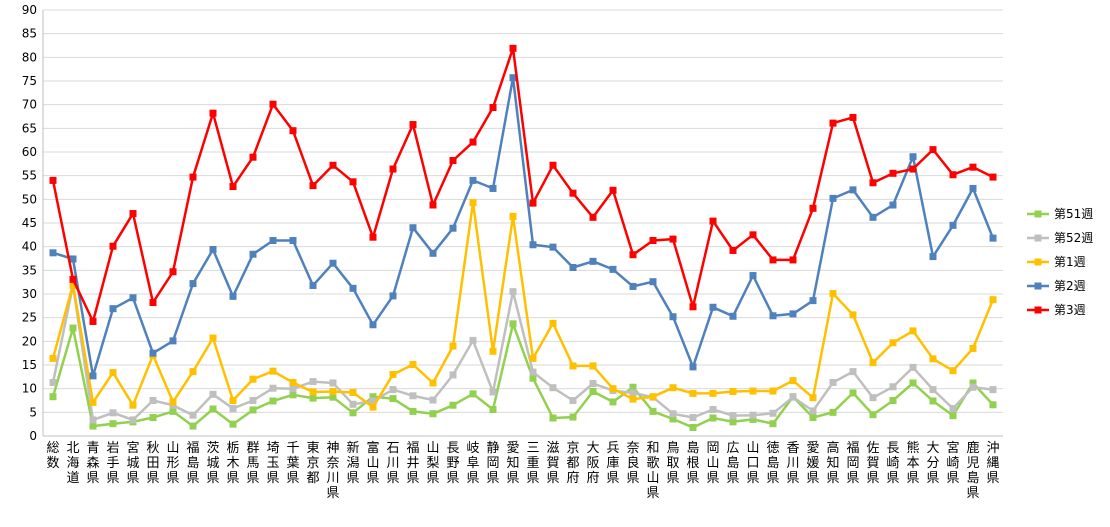 This screenshot has width=1110, height=527. What do you see at coordinates (29, 199) in the screenshot?
I see `y-tick-label: 50` at bounding box center [29, 199].